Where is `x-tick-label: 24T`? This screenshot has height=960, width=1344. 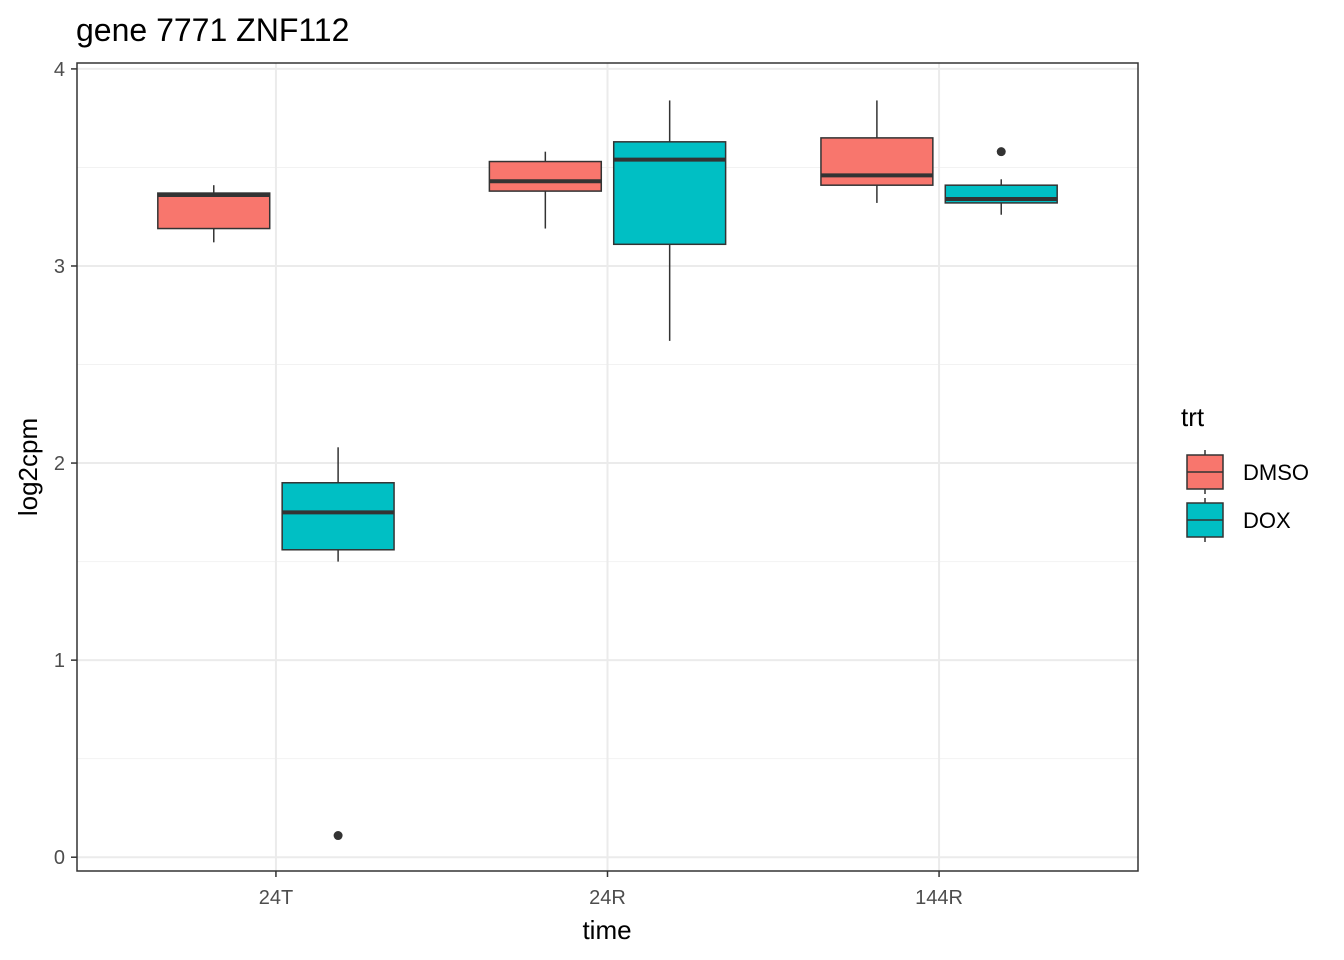 x-tick-label: 24T is located at coordinates (276, 898).